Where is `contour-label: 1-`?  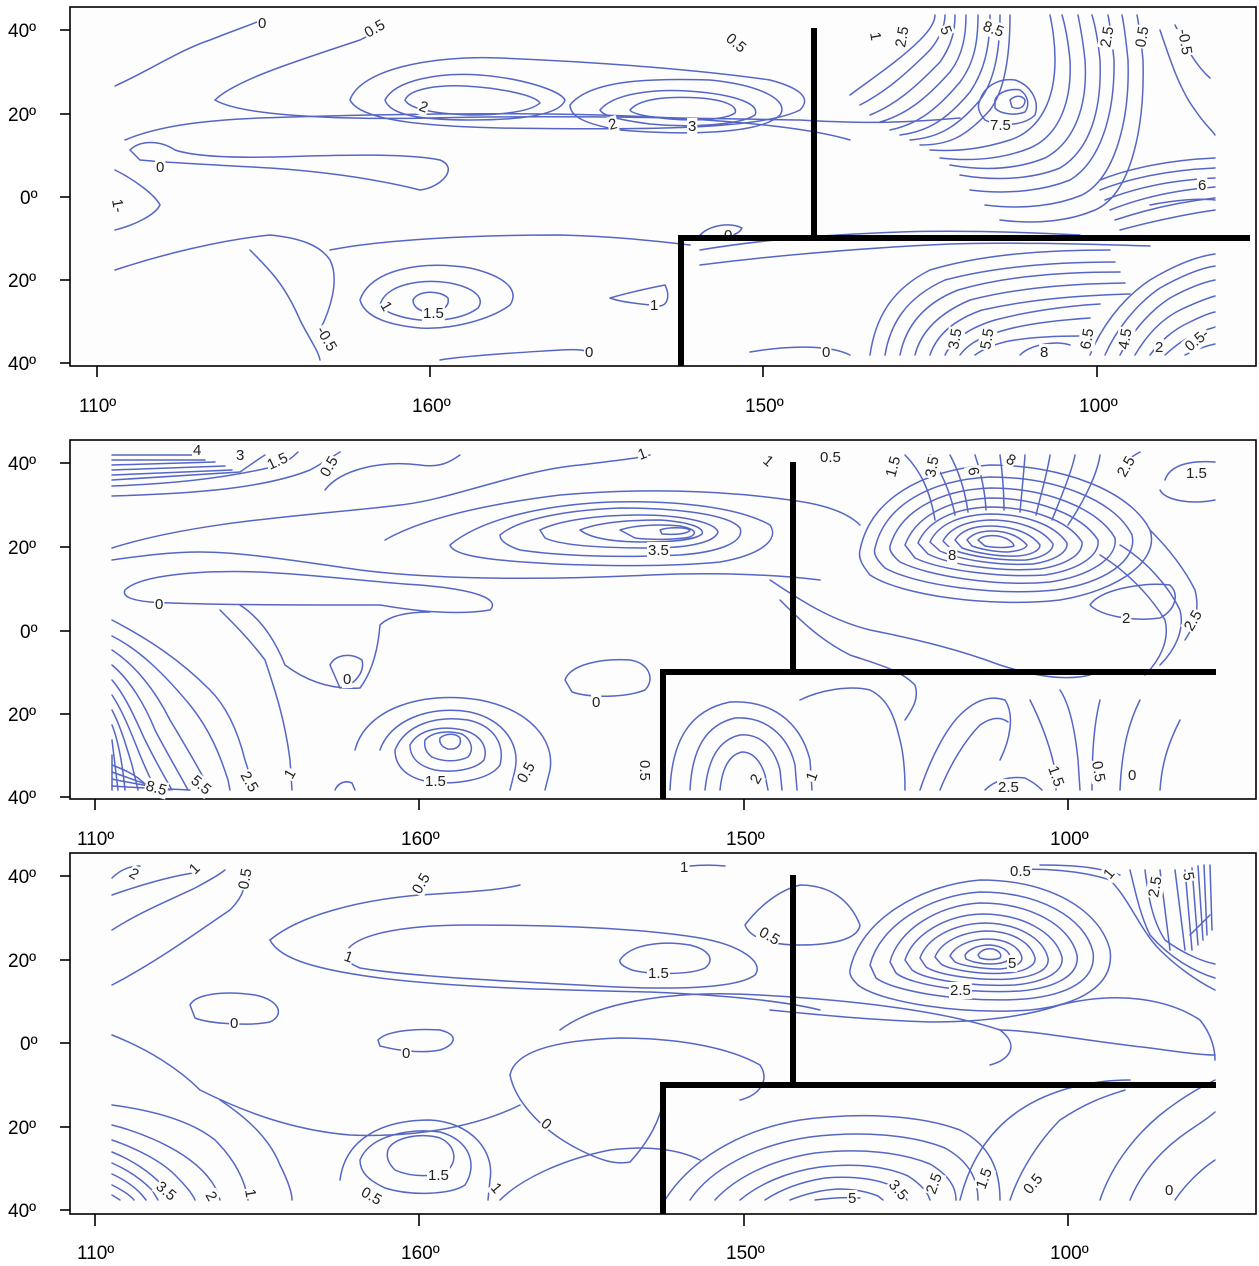 contour-label: 1- is located at coordinates (117, 206).